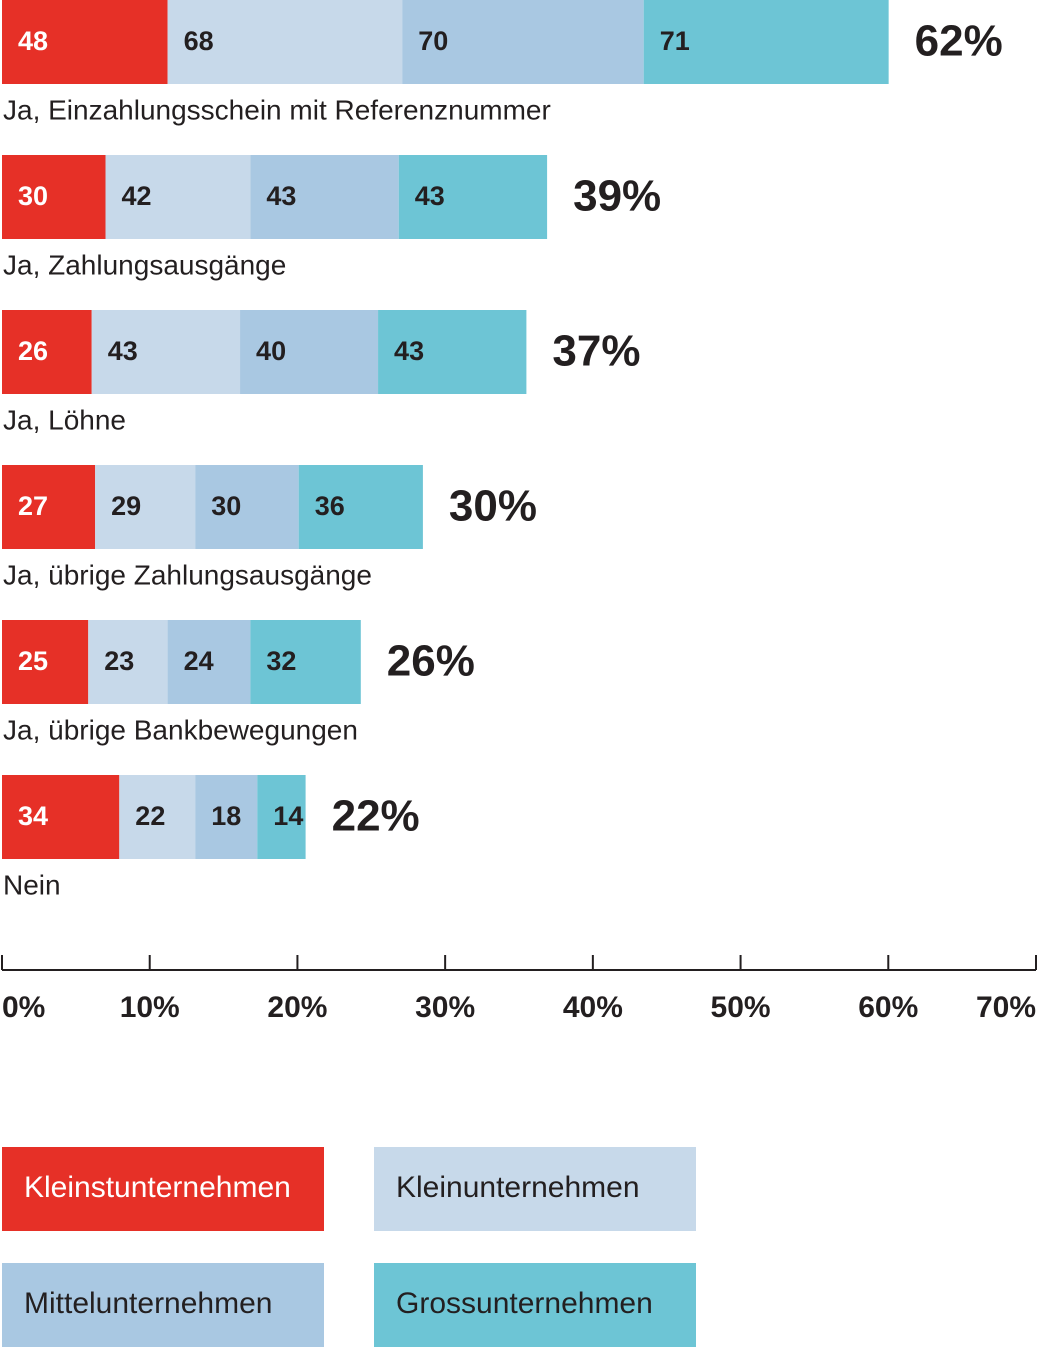 The width and height of the screenshot is (1038, 1349). I want to click on total-label: 37%, so click(596, 351).